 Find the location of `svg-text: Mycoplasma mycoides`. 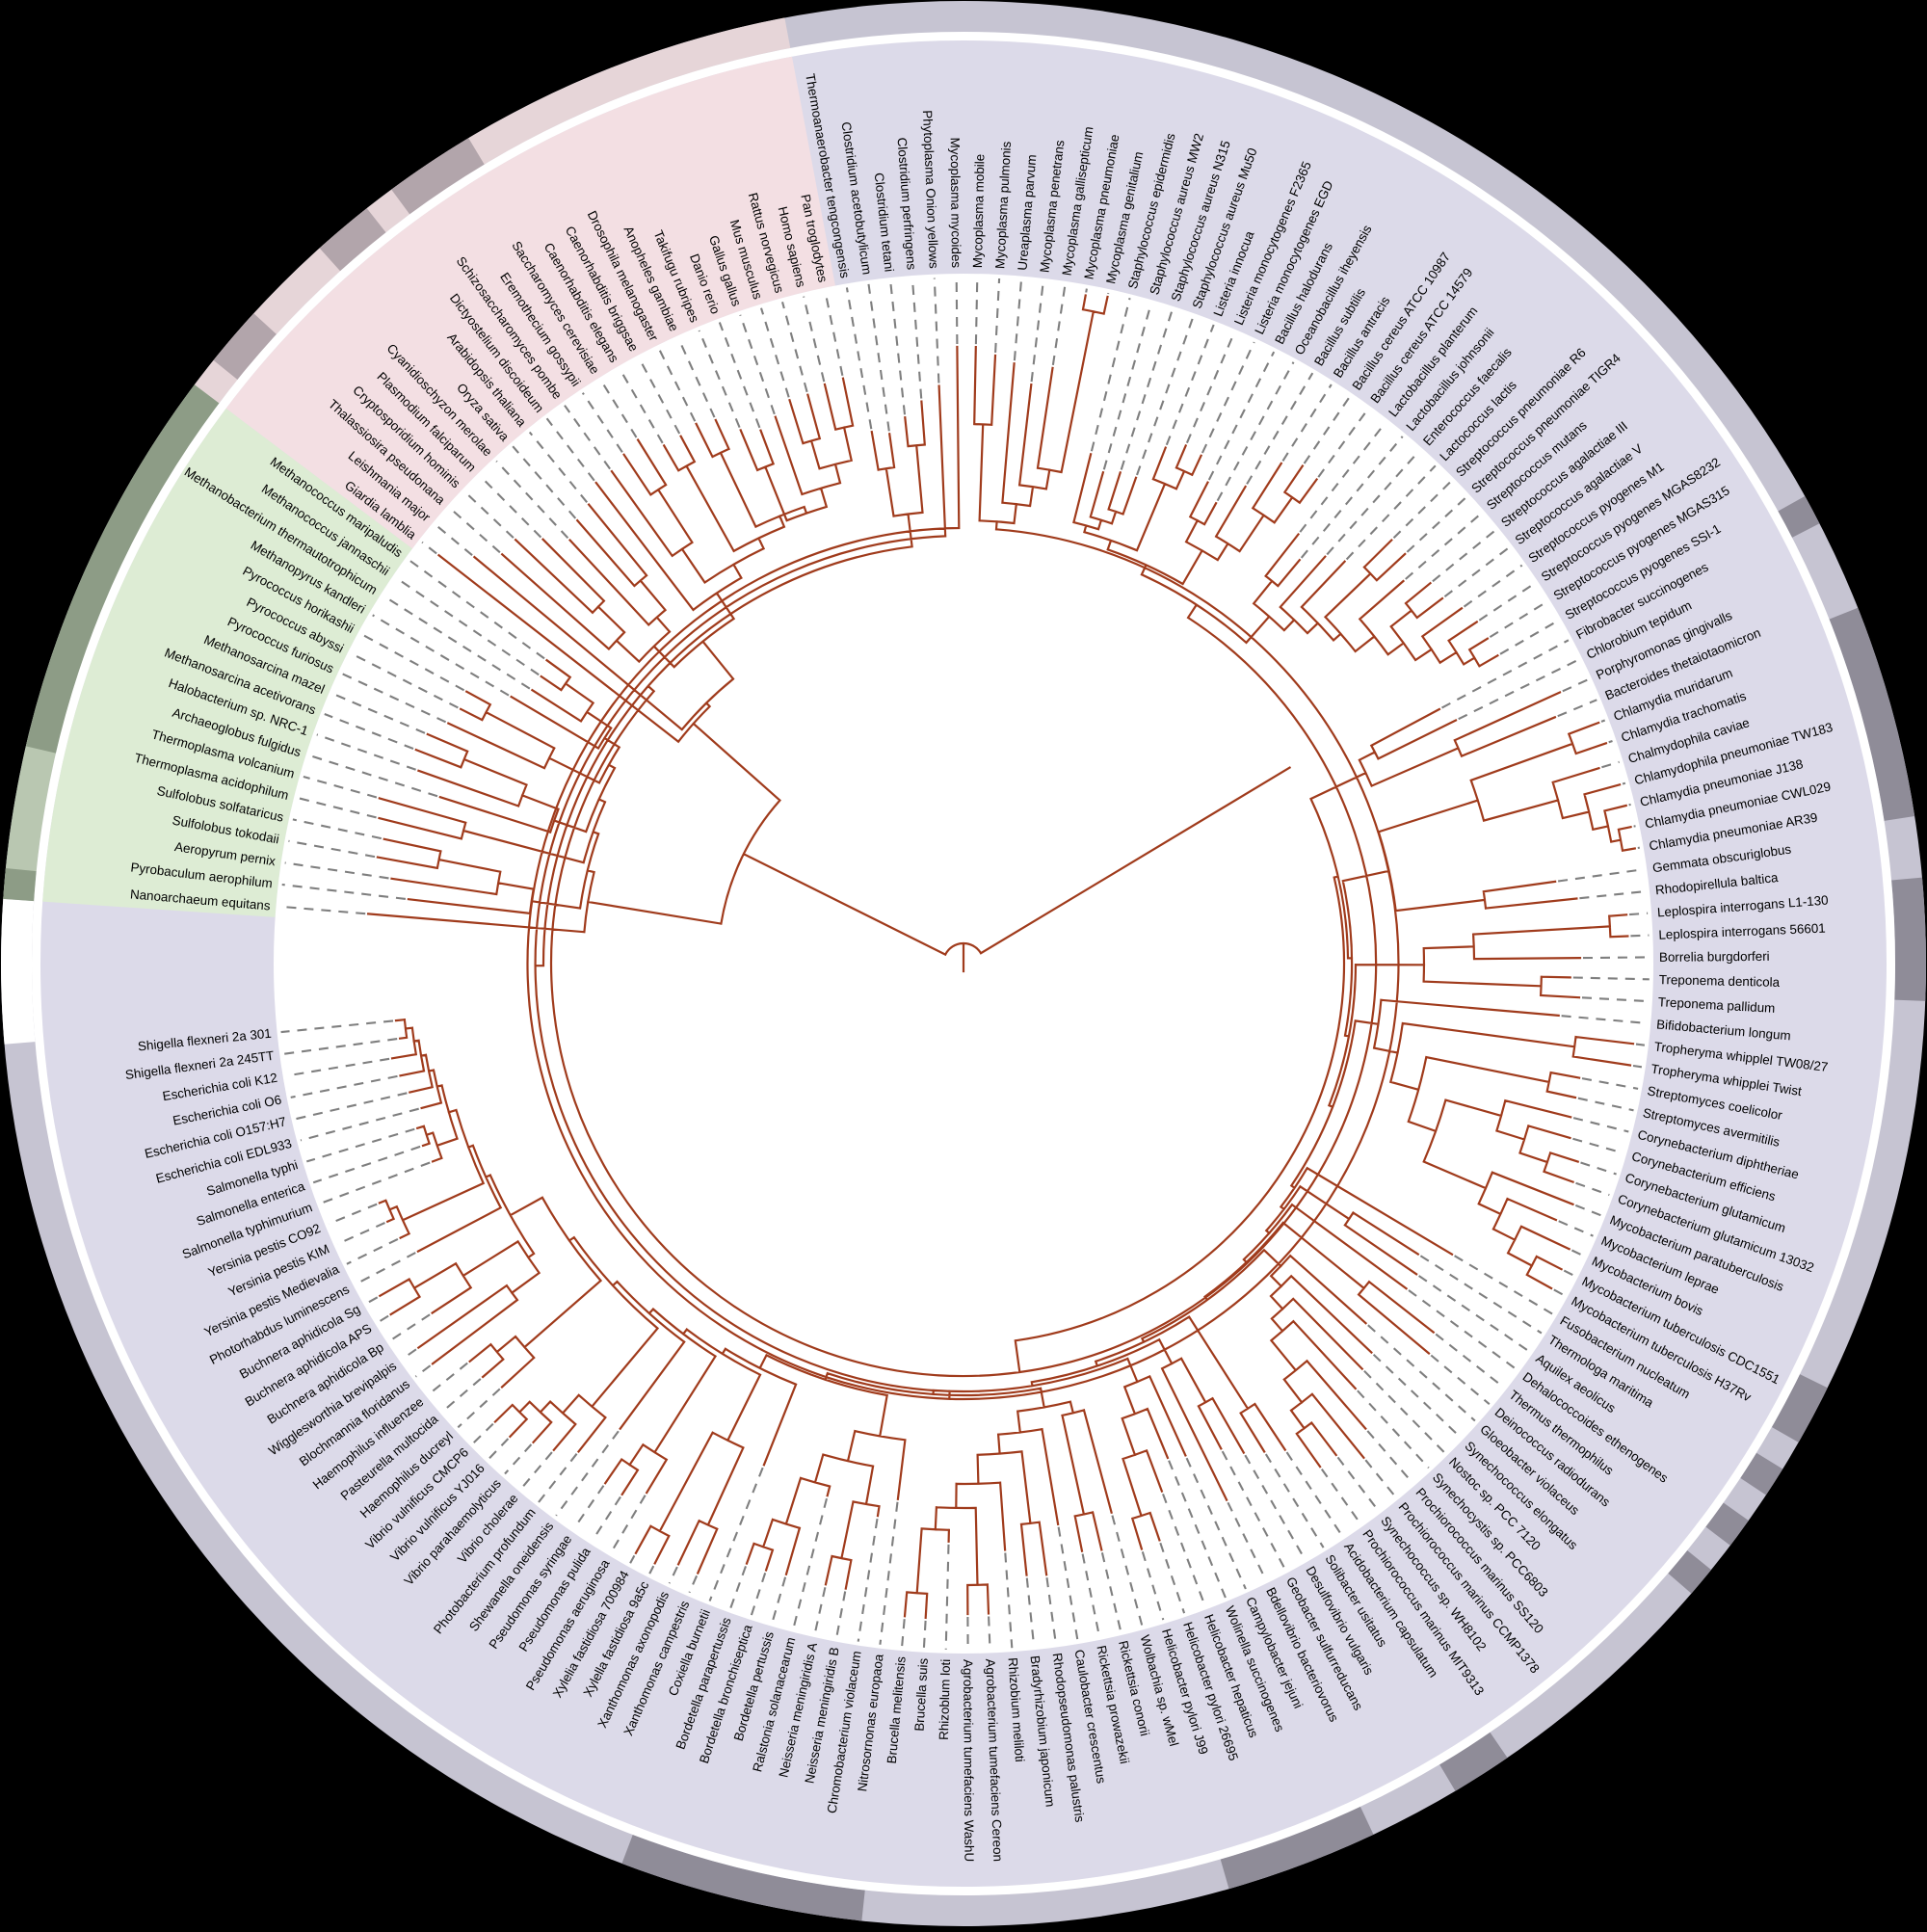

svg-text: Mycoplasma mycoides is located at coordinates (956, 203).